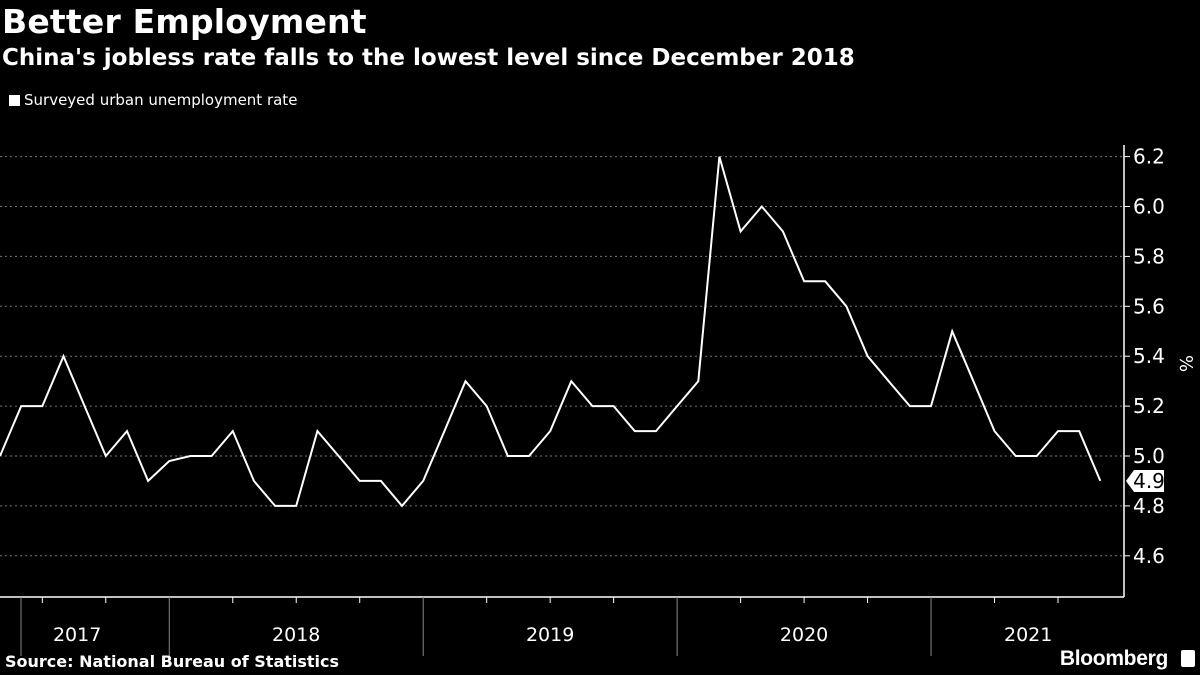 This screenshot has height=675, width=1200. I want to click on legend: Surveyed urban unemployment rate, so click(153, 100).